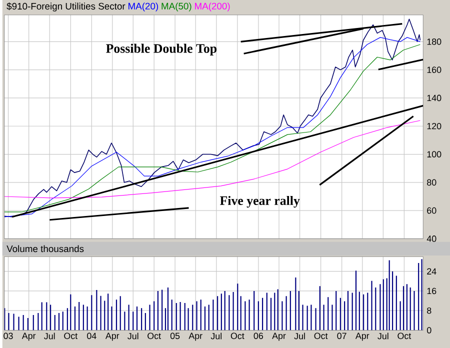 The height and width of the screenshot is (348, 450). I want to click on text: MA(50), so click(177, 7).